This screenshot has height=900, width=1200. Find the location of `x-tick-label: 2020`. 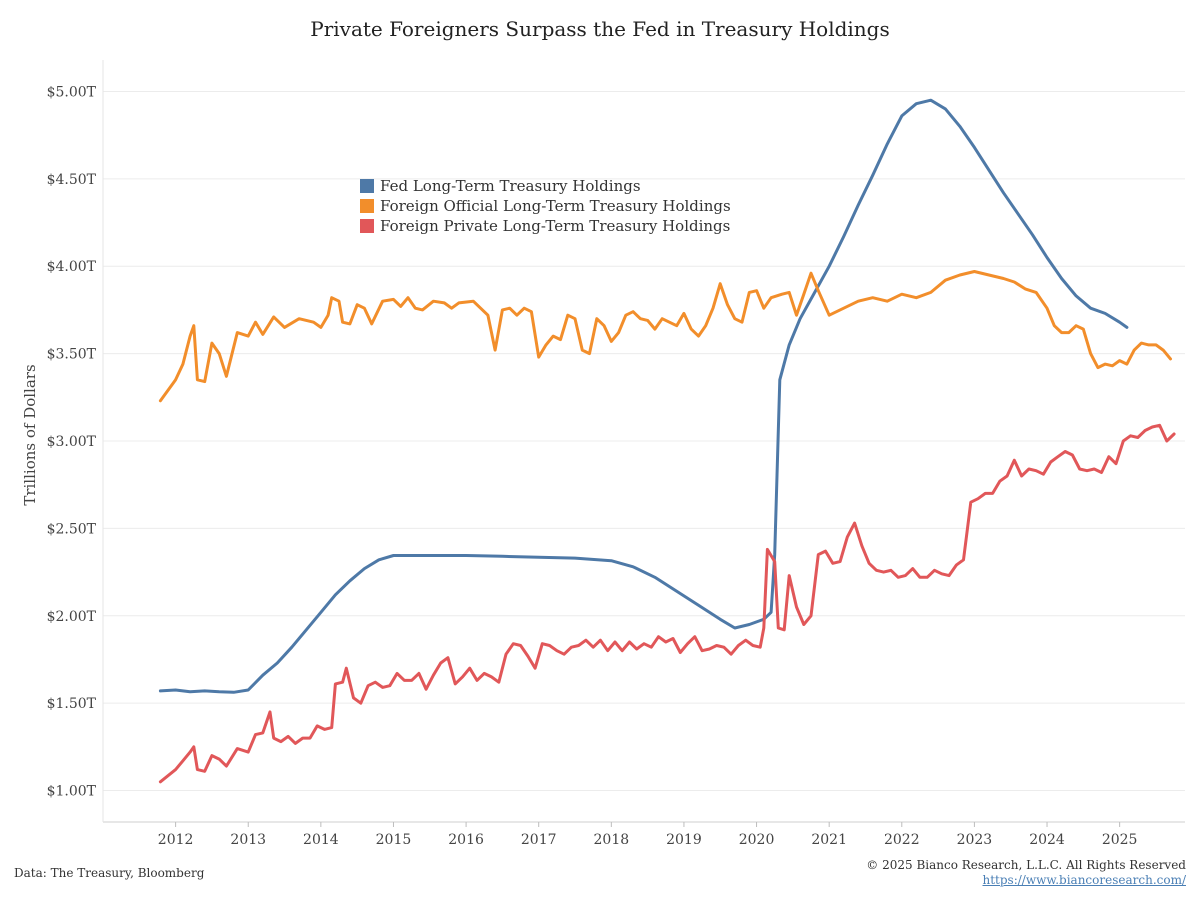

x-tick-label: 2020 is located at coordinates (757, 840).